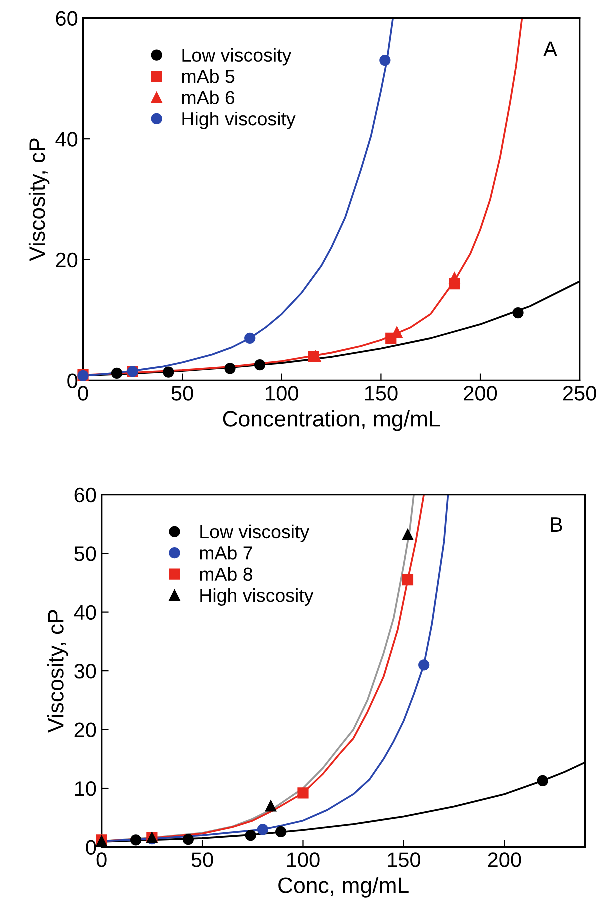 The height and width of the screenshot is (913, 599). What do you see at coordinates (85, 671) in the screenshot?
I see `y-tick-label: 30` at bounding box center [85, 671].